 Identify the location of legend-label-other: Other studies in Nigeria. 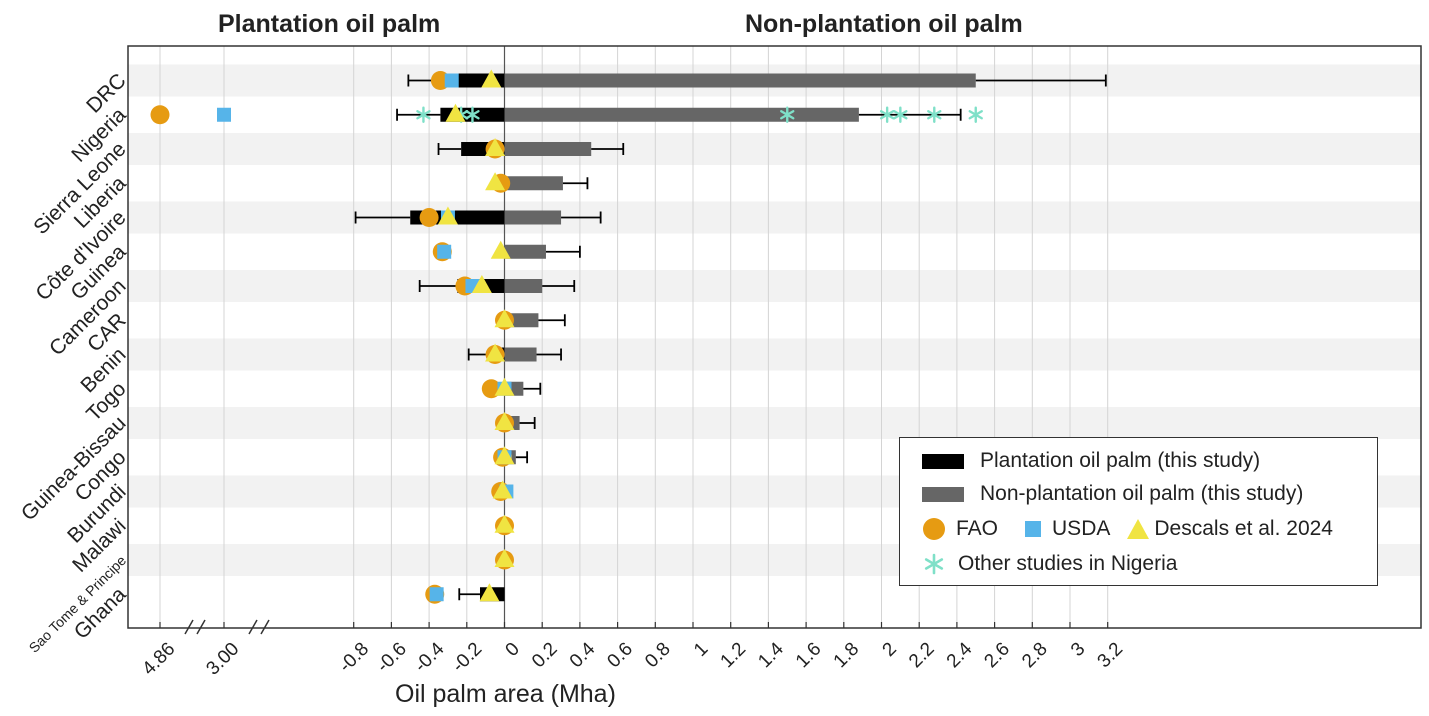
(1068, 563).